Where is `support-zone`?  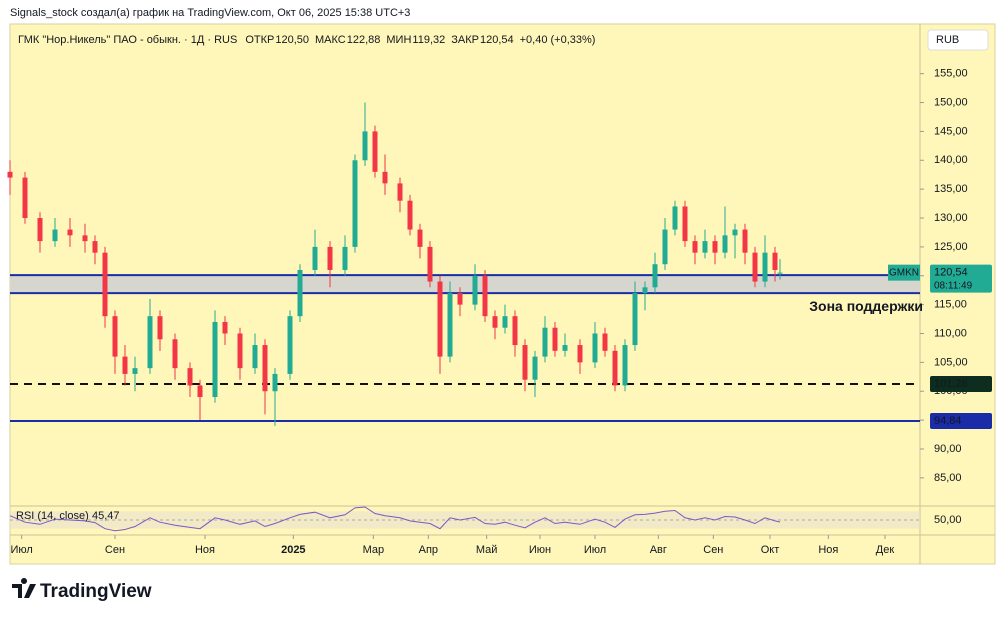
support-zone is located at coordinates (465, 284).